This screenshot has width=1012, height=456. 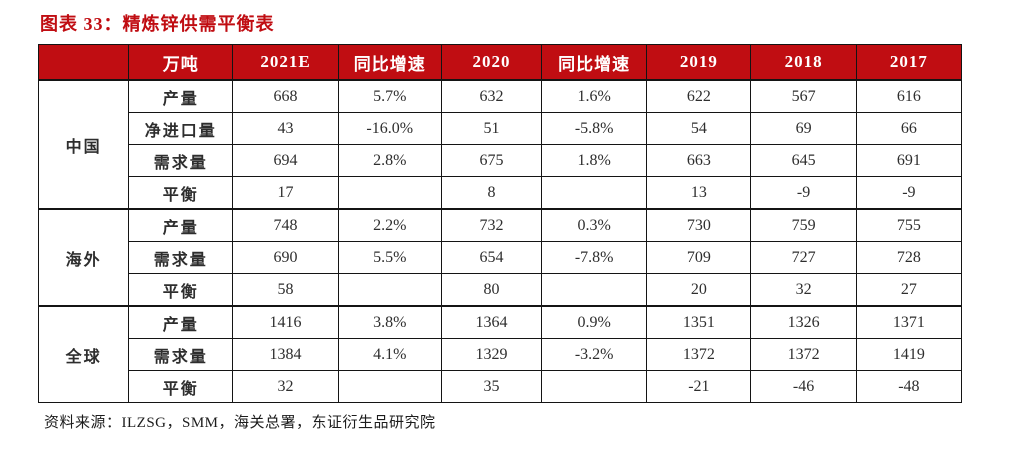 What do you see at coordinates (594, 257) in the screenshot?
I see `value-cell: -7.8%` at bounding box center [594, 257].